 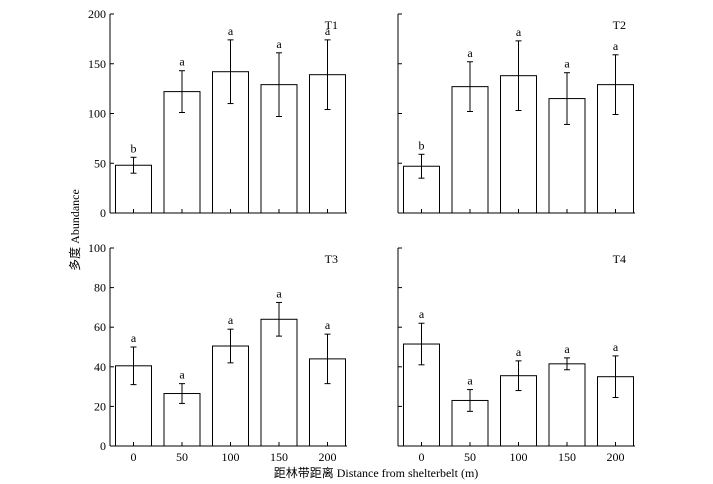 I want to click on y-tick-label: 20, so click(x=100, y=406).